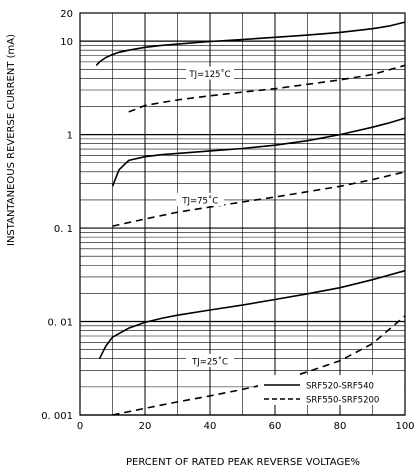 The width and height of the screenshot is (417, 474). Describe the element at coordinates (57, 416) in the screenshot. I see `y-tick-label: 0. 001` at that location.